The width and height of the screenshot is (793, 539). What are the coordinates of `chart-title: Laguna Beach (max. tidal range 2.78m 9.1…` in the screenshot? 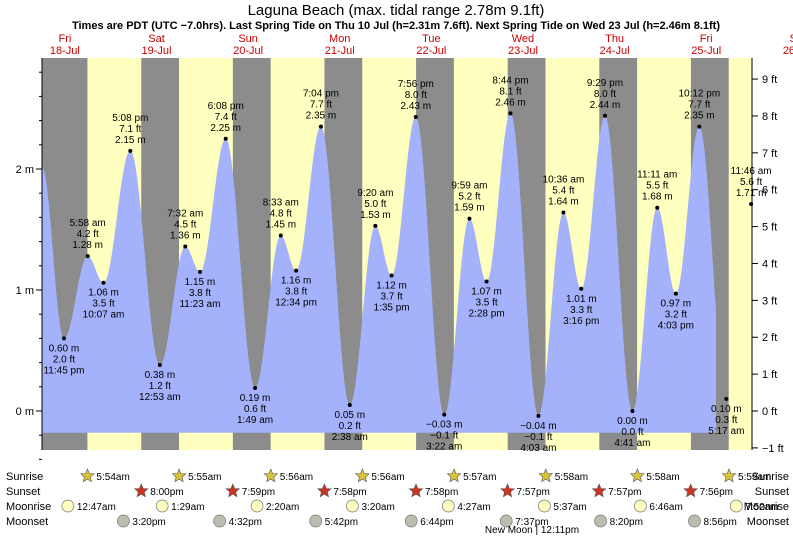 It's located at (396, 10).